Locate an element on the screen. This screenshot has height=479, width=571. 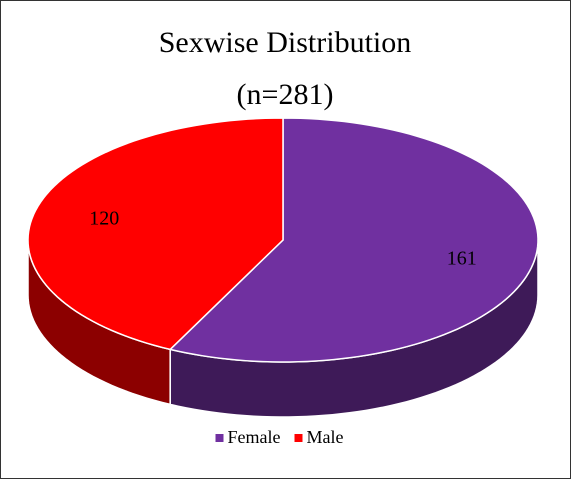
data-label: 161 is located at coordinates (462, 259).